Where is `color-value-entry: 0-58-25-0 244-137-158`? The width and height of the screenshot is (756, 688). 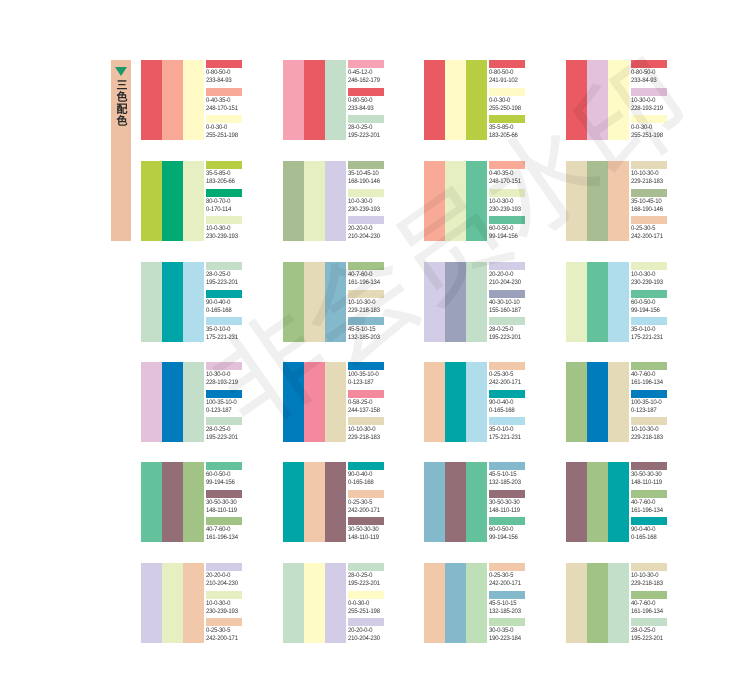
color-value-entry: 0-58-25-0 244-137-158 is located at coordinates (366, 402).